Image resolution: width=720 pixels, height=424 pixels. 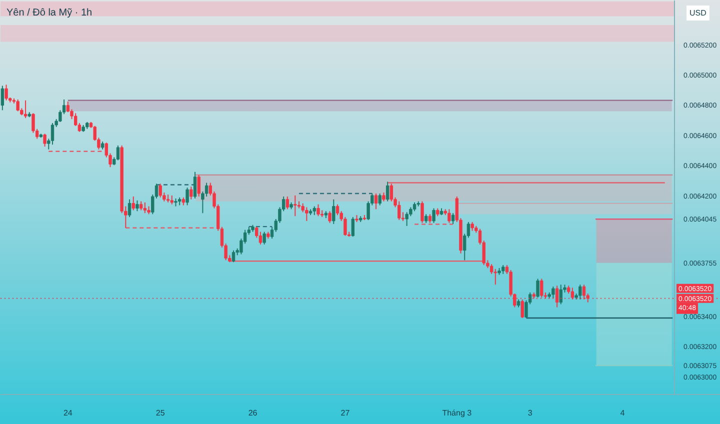 What do you see at coordinates (457, 413) in the screenshot?
I see `x-tick-label: Tháng 3` at bounding box center [457, 413].